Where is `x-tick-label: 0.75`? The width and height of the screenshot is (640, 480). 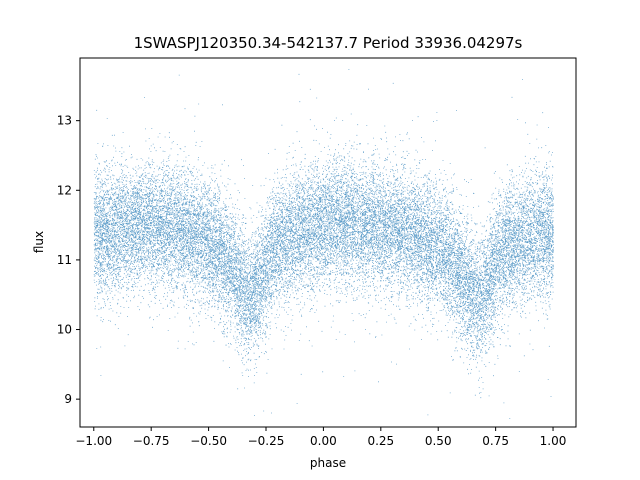
x-tick-label: 0.75 is located at coordinates (495, 441).